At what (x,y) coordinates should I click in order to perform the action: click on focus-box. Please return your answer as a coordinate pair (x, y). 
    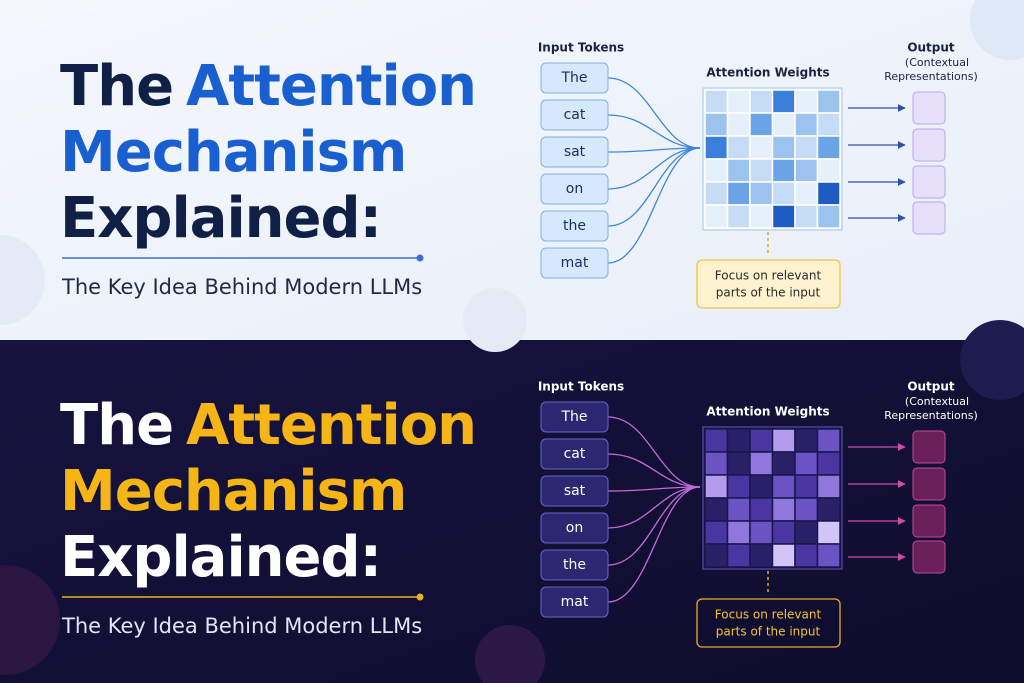
    Looking at the image, I should click on (768, 284).